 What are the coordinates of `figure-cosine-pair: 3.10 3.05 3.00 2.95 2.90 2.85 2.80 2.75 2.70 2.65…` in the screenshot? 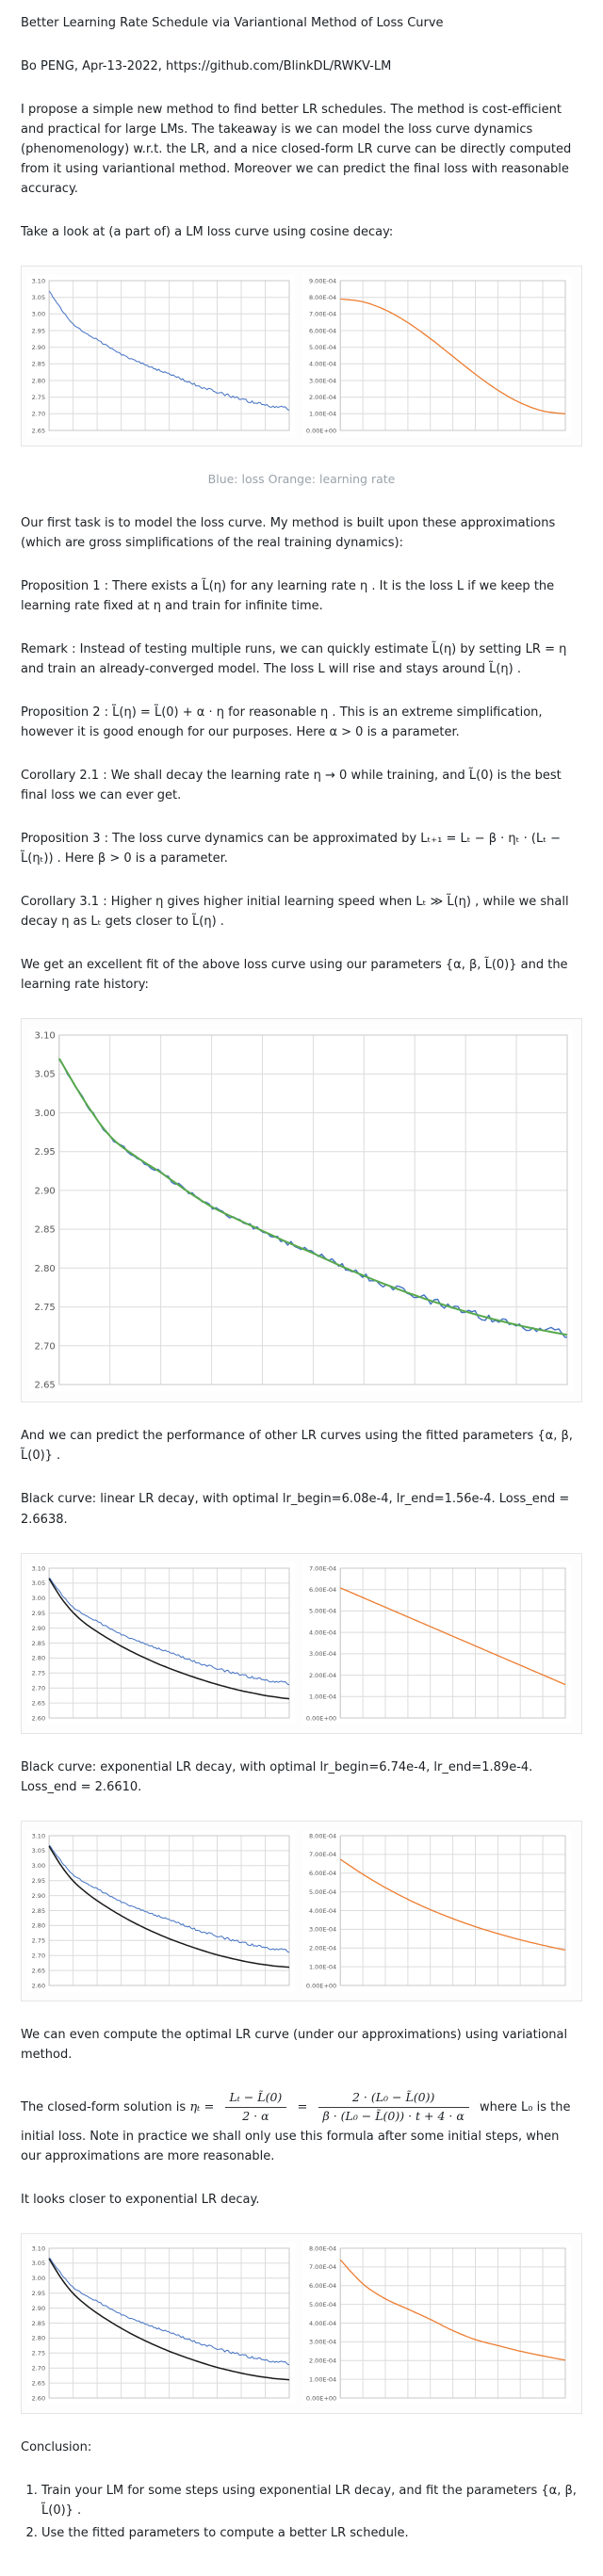 It's located at (301, 356).